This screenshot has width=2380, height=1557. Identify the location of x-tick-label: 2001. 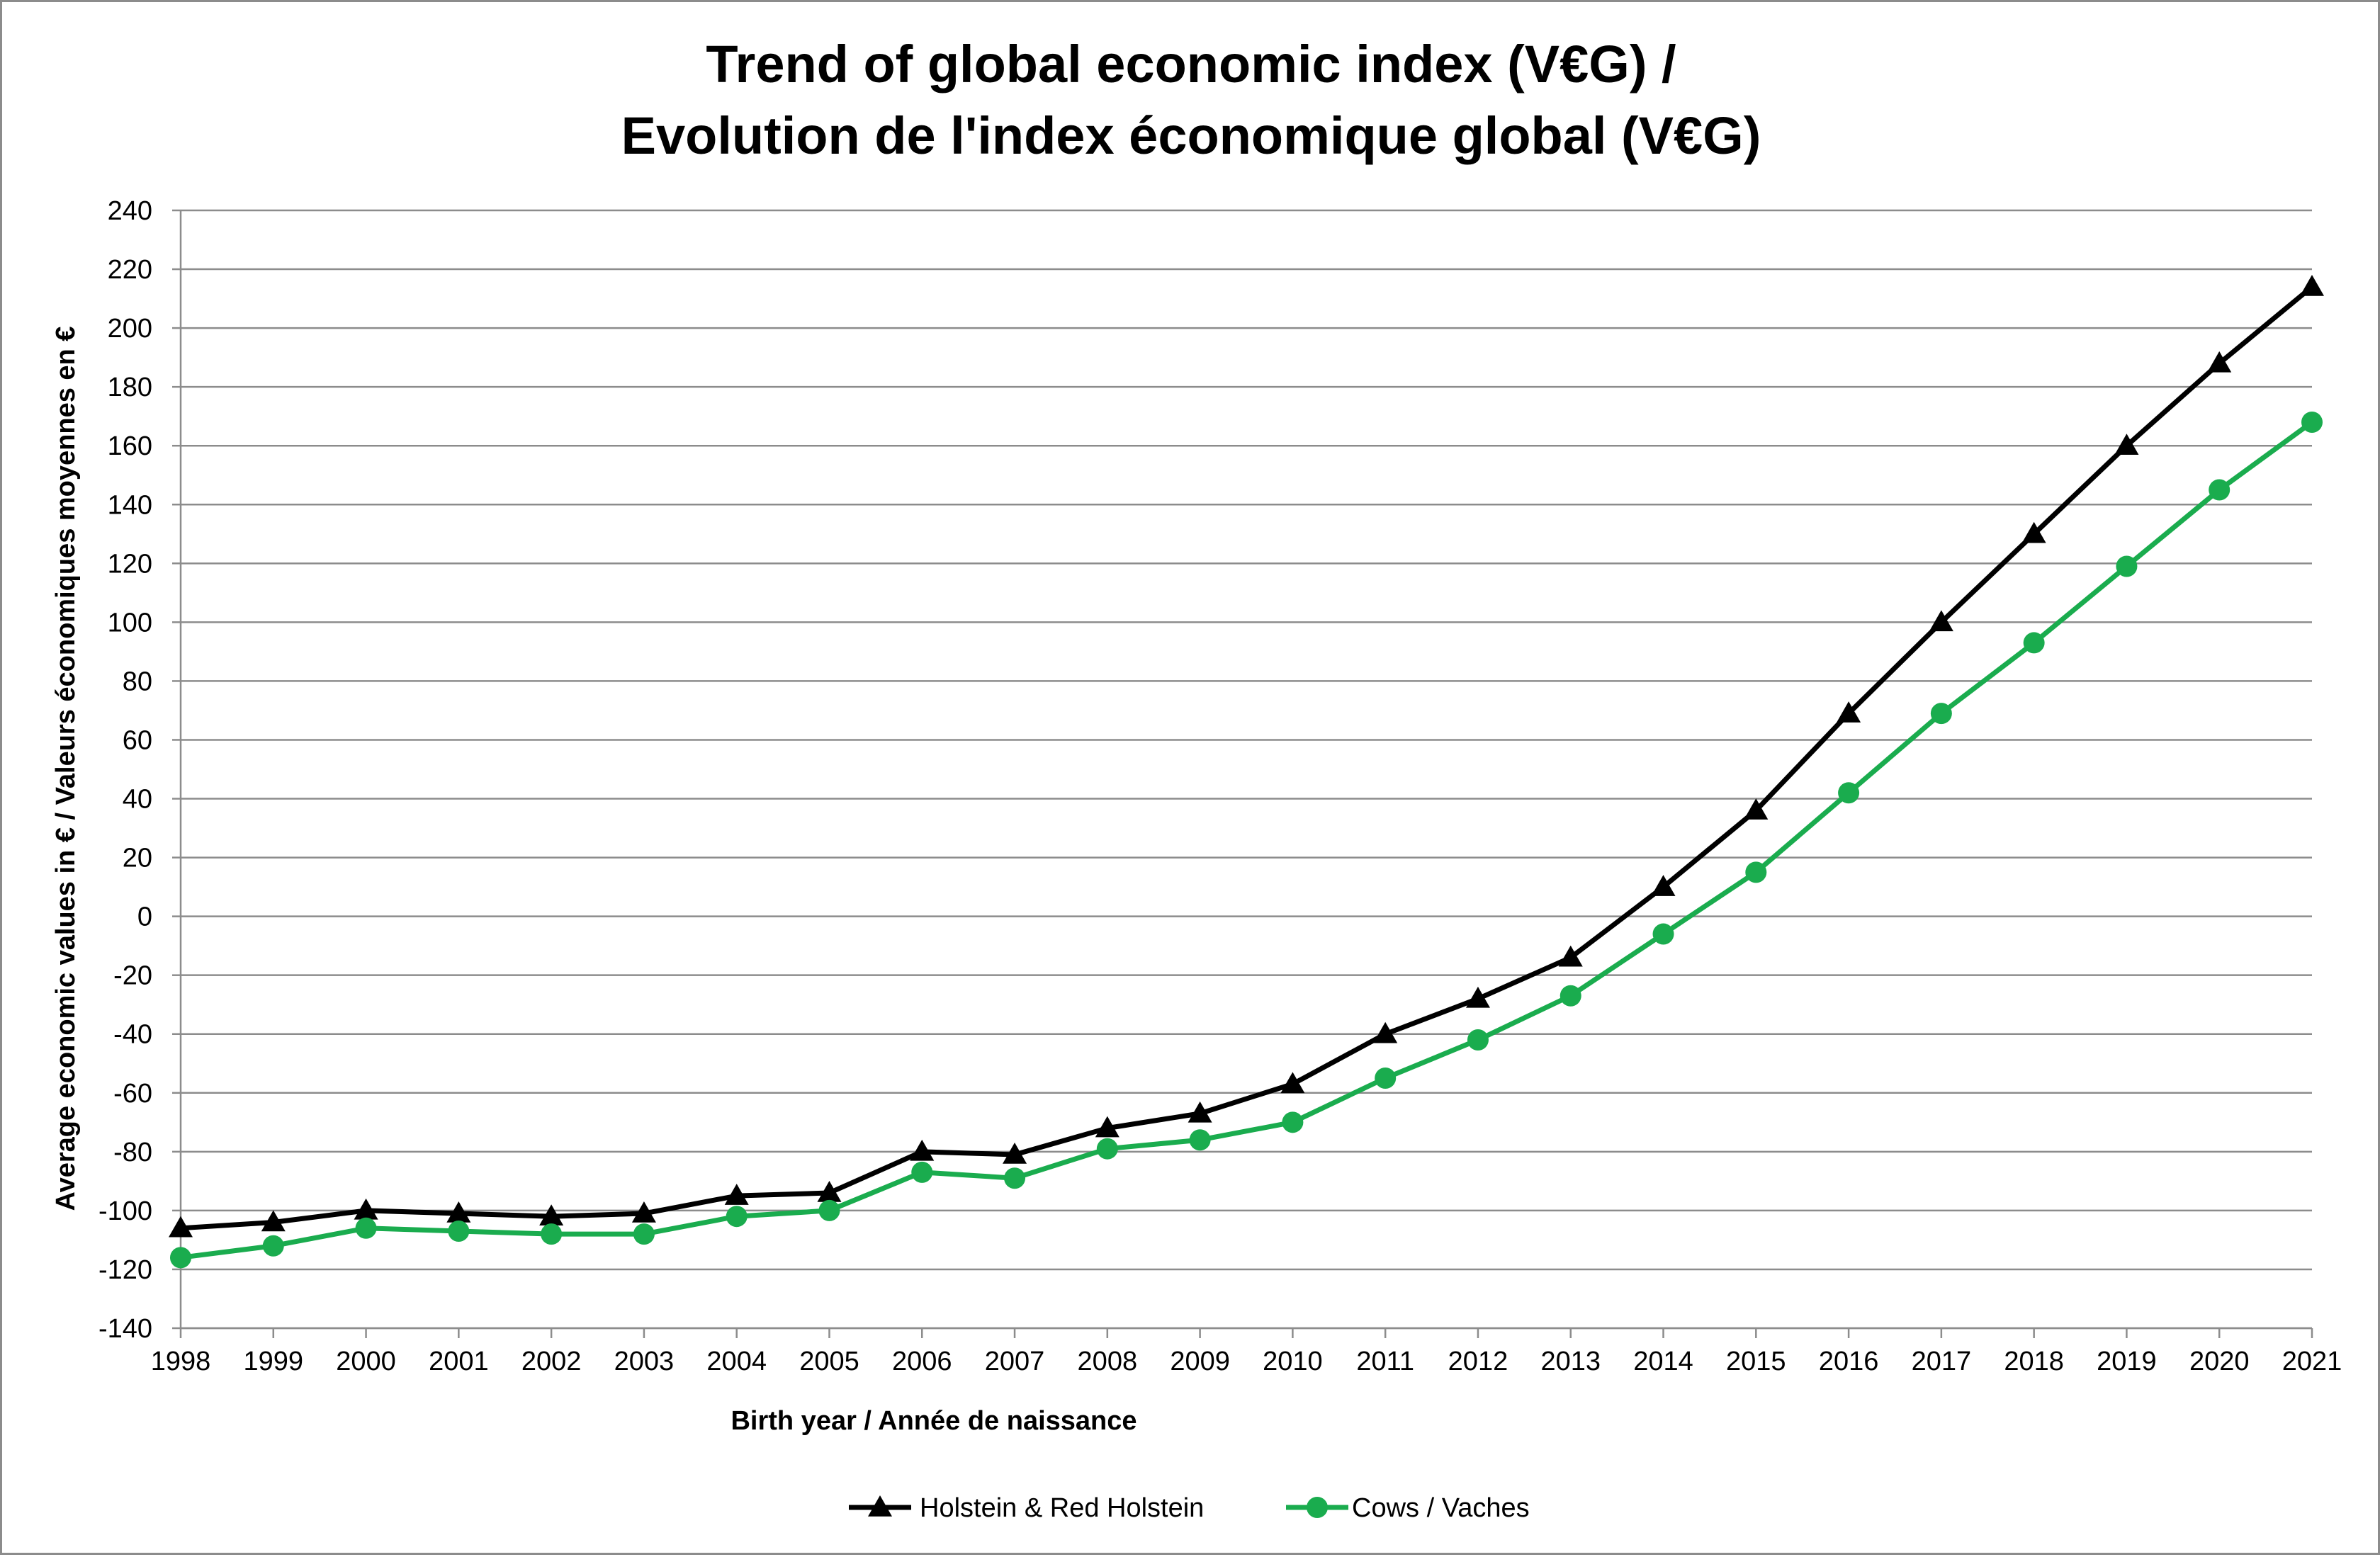
(459, 1361).